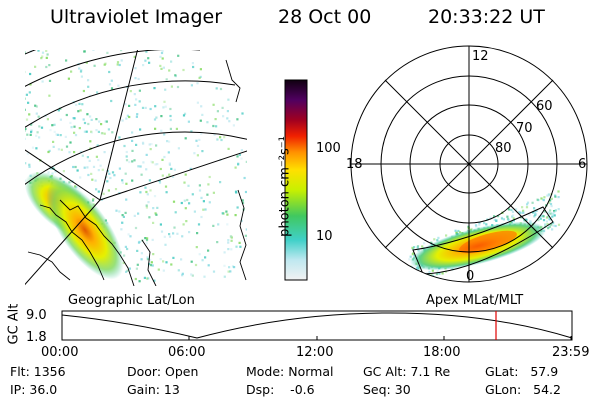 This screenshot has width=600, height=400. I want to click on colorbar-tick-100: 100, so click(328, 148).